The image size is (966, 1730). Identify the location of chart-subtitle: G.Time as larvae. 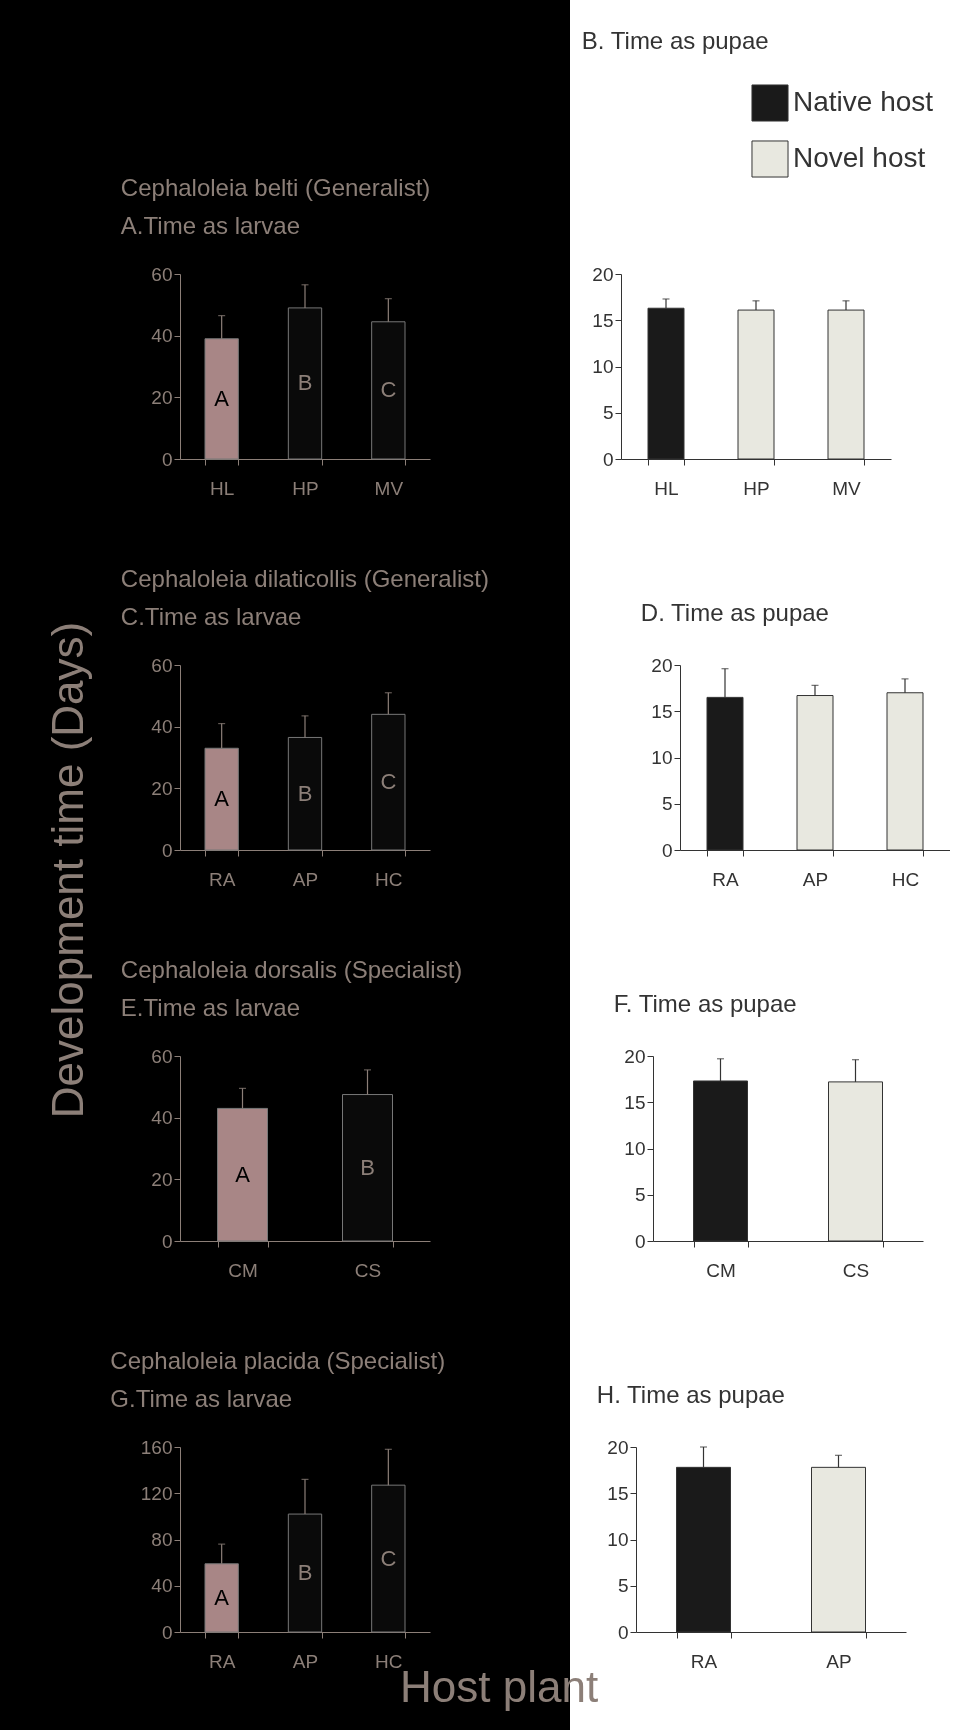
(201, 1398).